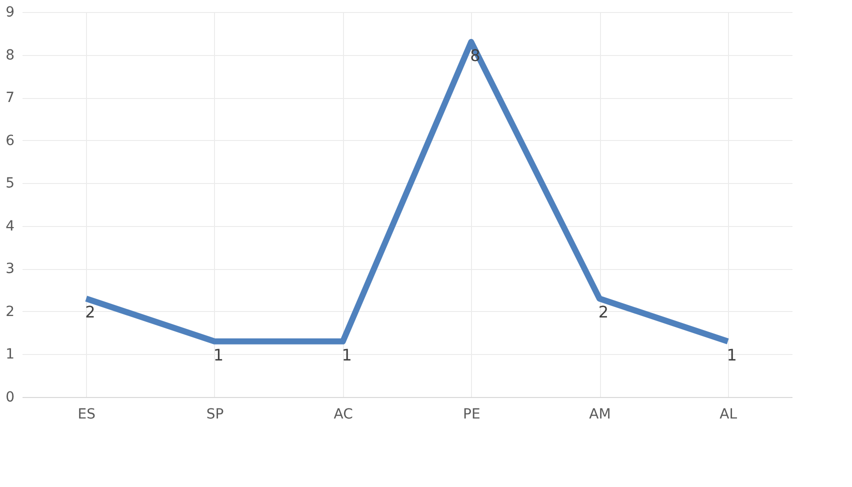  I want to click on x-tick-label: PE, so click(471, 414).